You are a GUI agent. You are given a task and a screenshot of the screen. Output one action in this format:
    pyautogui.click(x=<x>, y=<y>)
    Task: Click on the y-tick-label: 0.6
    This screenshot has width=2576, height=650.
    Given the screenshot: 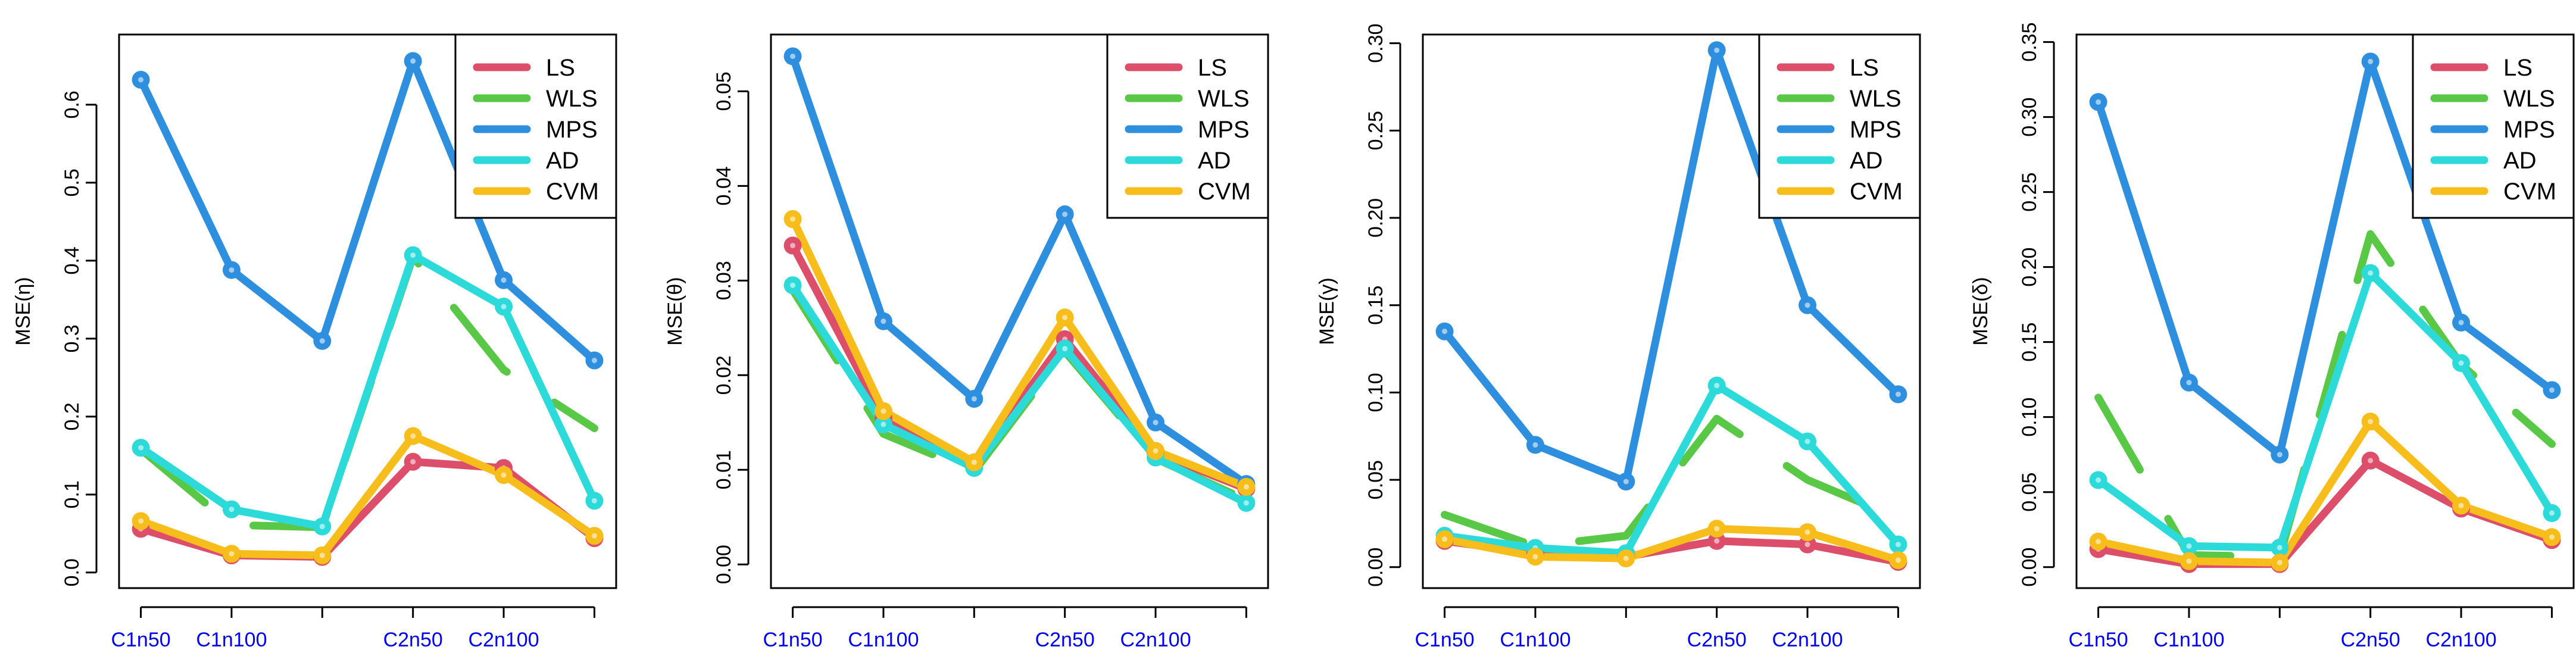 What is the action you would take?
    pyautogui.click(x=72, y=104)
    